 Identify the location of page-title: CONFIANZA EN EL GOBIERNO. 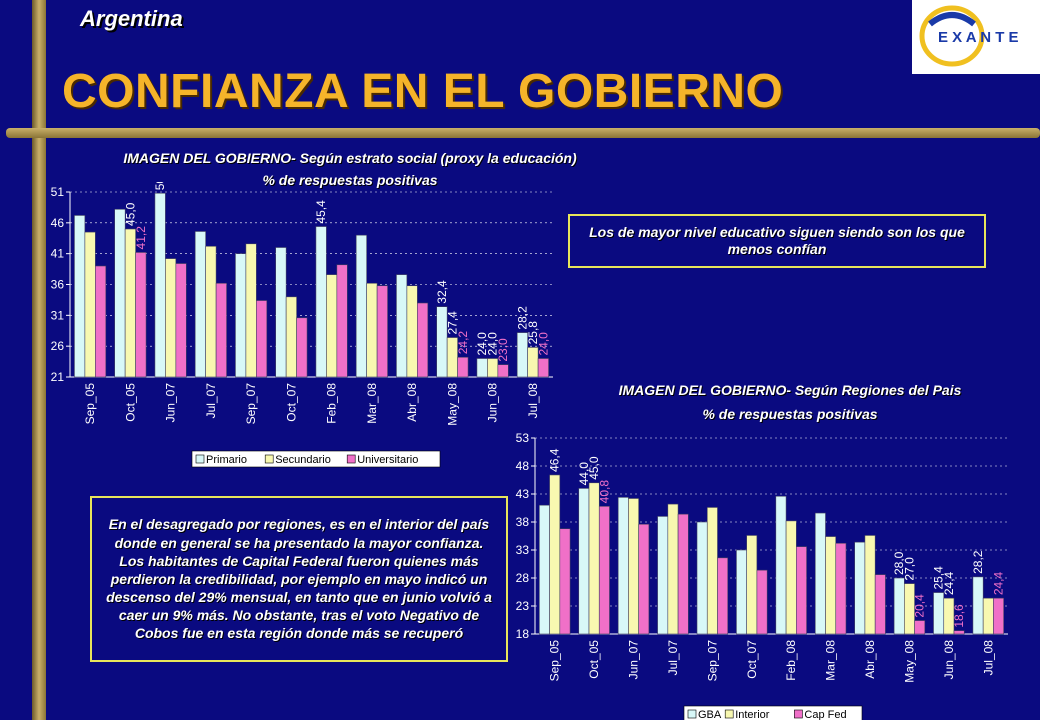
(423, 91).